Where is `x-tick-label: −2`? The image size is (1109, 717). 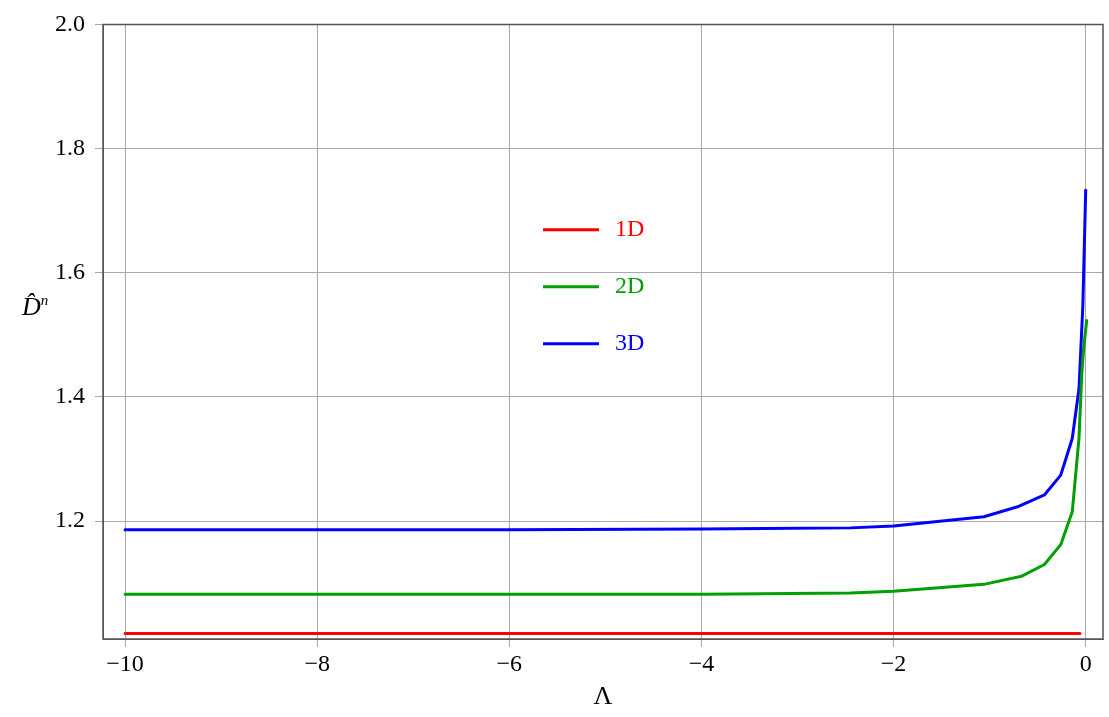
x-tick-label: −2 is located at coordinates (893, 662).